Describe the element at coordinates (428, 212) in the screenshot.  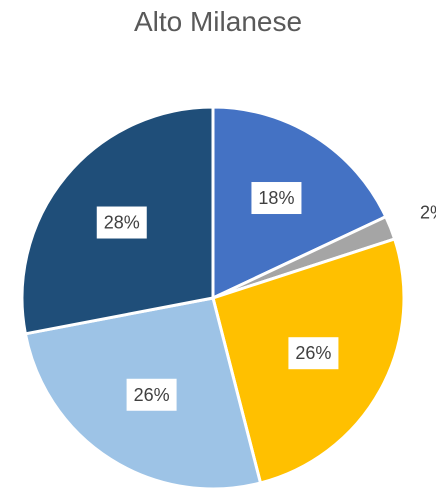
I see `data-label-2: 2%` at that location.